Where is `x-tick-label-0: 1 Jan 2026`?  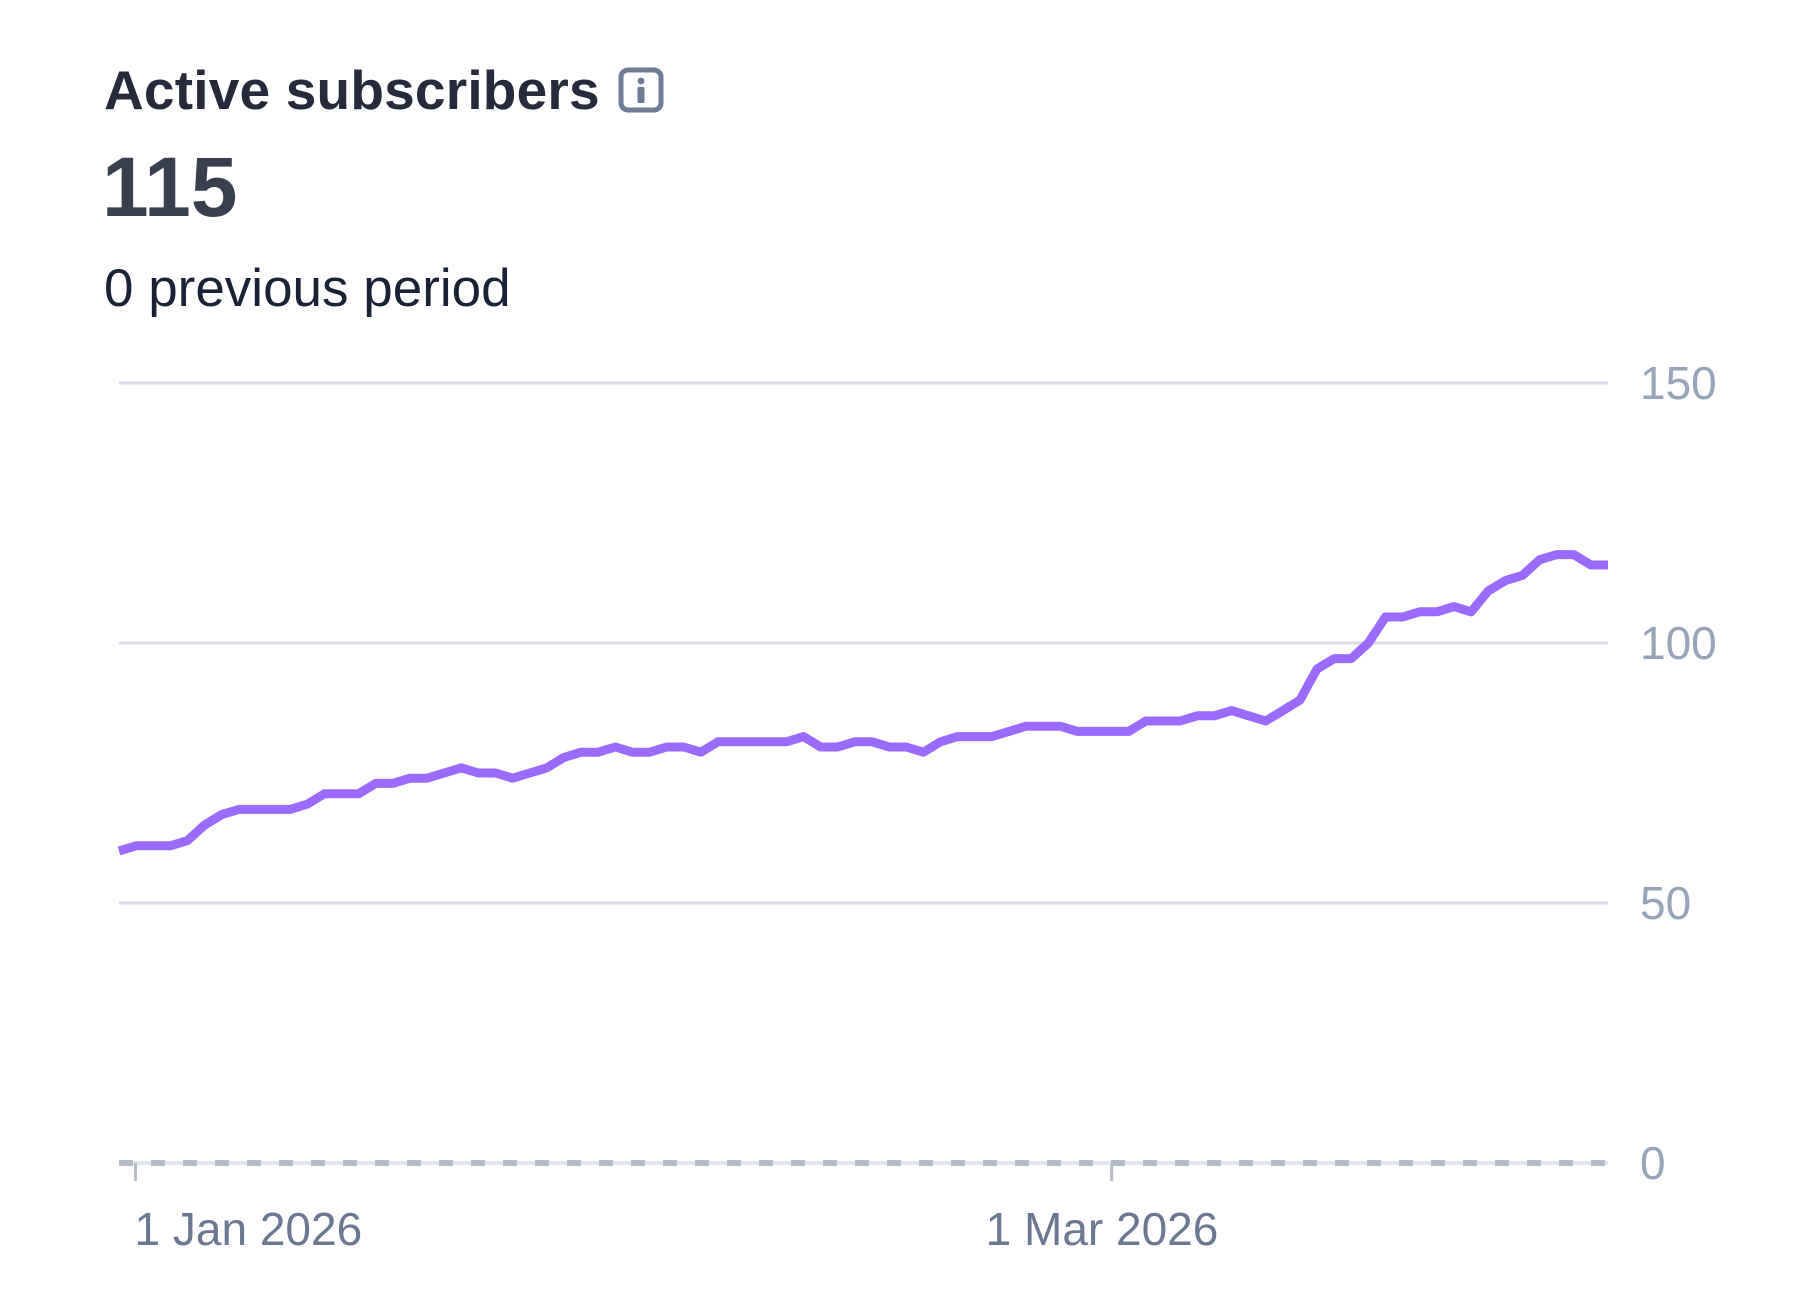
x-tick-label-0: 1 Jan 2026 is located at coordinates (249, 1229).